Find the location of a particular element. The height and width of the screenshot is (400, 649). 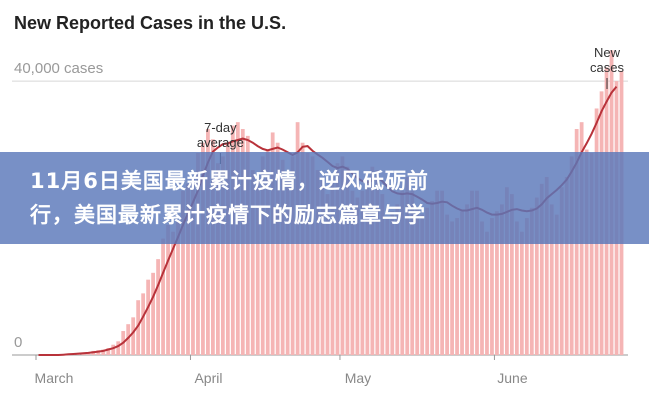

annotation-label: 7-day is located at coordinates (220, 127).